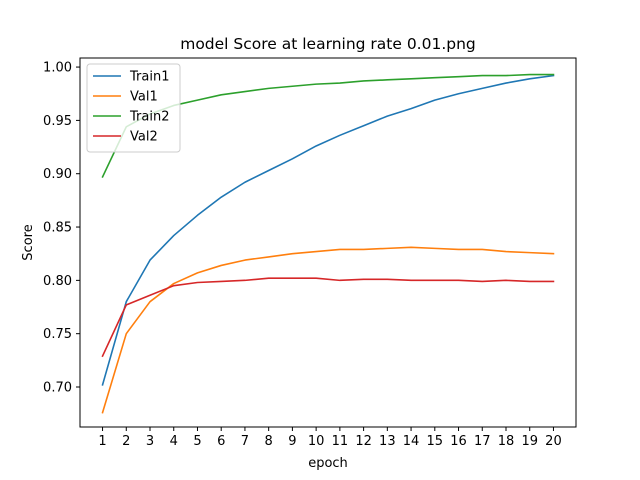  I want to click on legend-label: Val1, so click(144, 97).